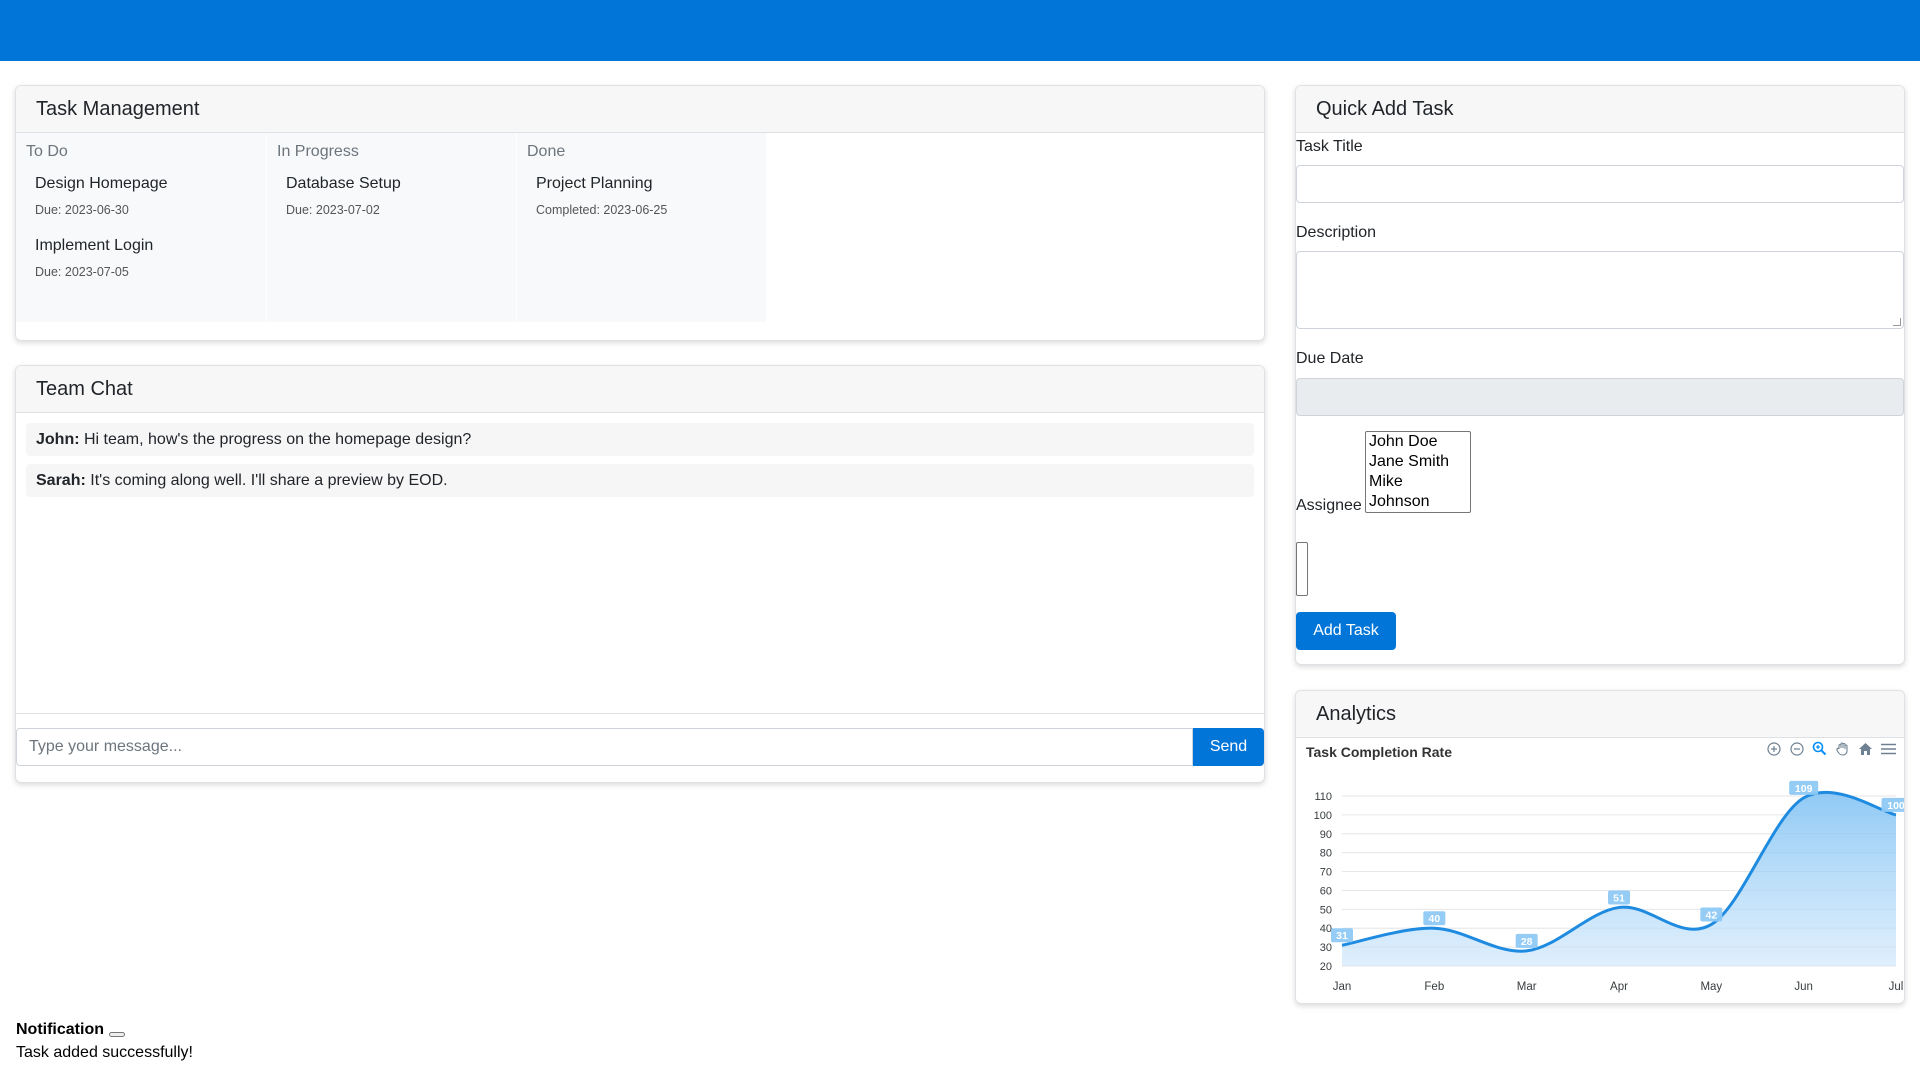  Describe the element at coordinates (1897, 322) in the screenshot. I see `resize-grip-icon` at that location.